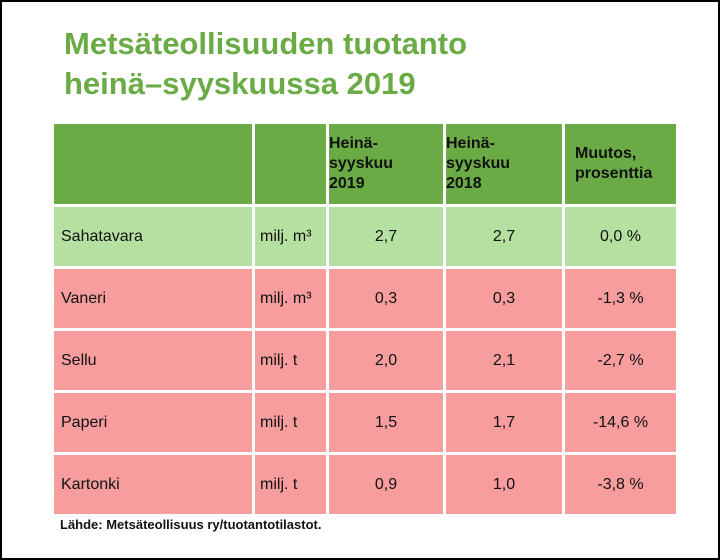 The image size is (720, 560). Describe the element at coordinates (154, 164) in the screenshot. I see `header-product` at that location.